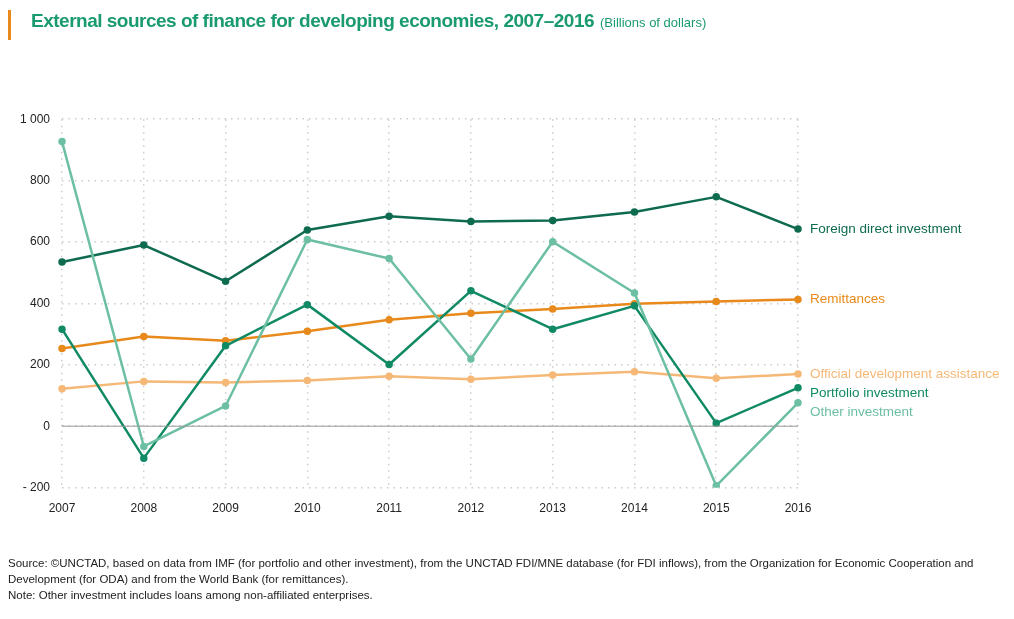  I want to click on x-tick-label: 2008, so click(144, 508).